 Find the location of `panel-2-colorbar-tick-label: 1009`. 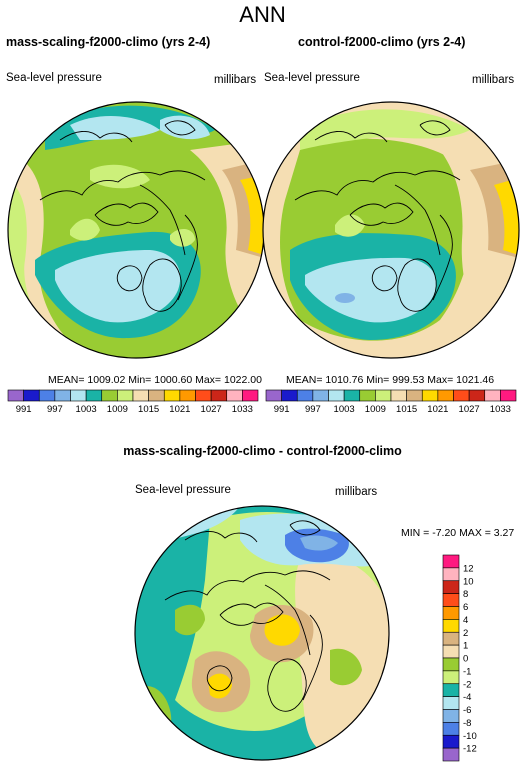

panel-2-colorbar-tick-label: 1009 is located at coordinates (375, 409).